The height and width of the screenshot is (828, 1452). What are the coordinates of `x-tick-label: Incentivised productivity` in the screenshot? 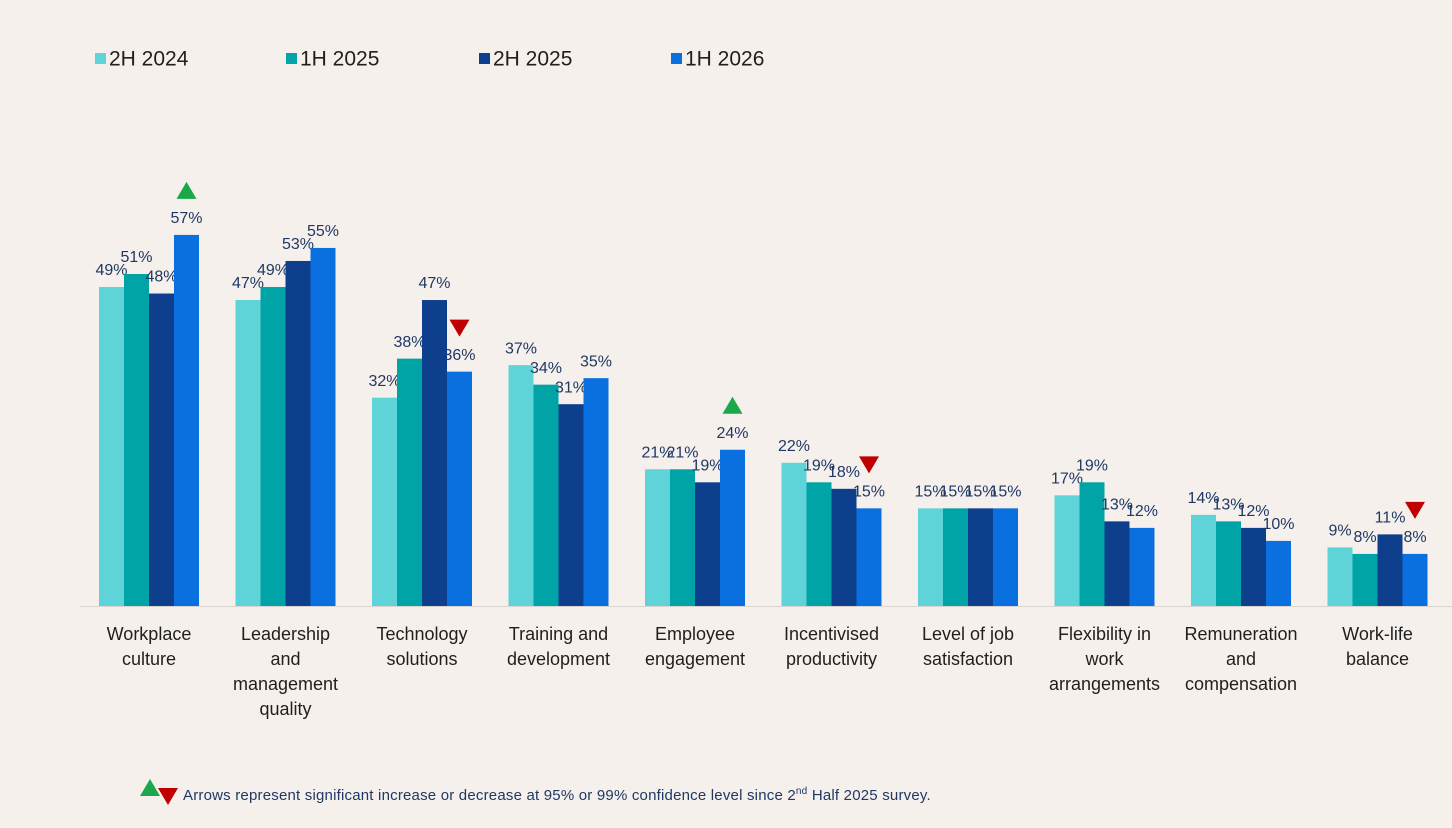 It's located at (831, 646).